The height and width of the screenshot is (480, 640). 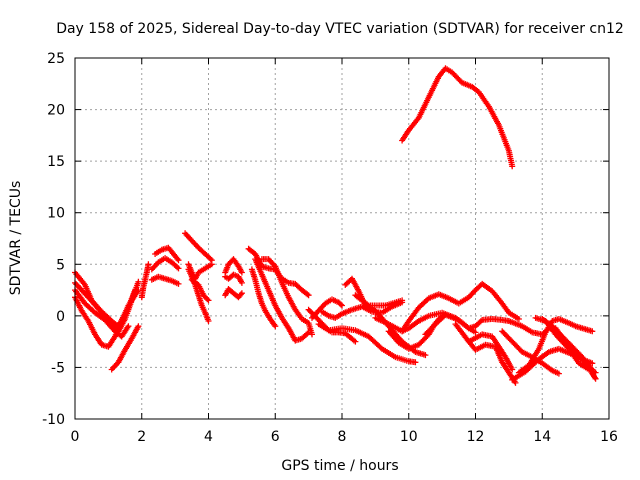 I want to click on y-tick-label: -10, so click(x=53, y=420).